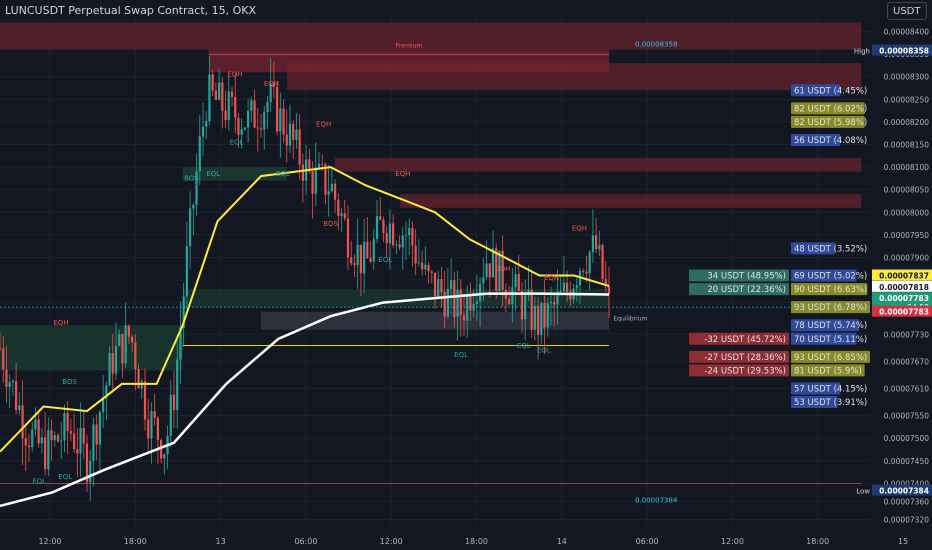 The image size is (932, 550). Describe the element at coordinates (579, 228) in the screenshot. I see `annotation-eqh: EQH` at that location.